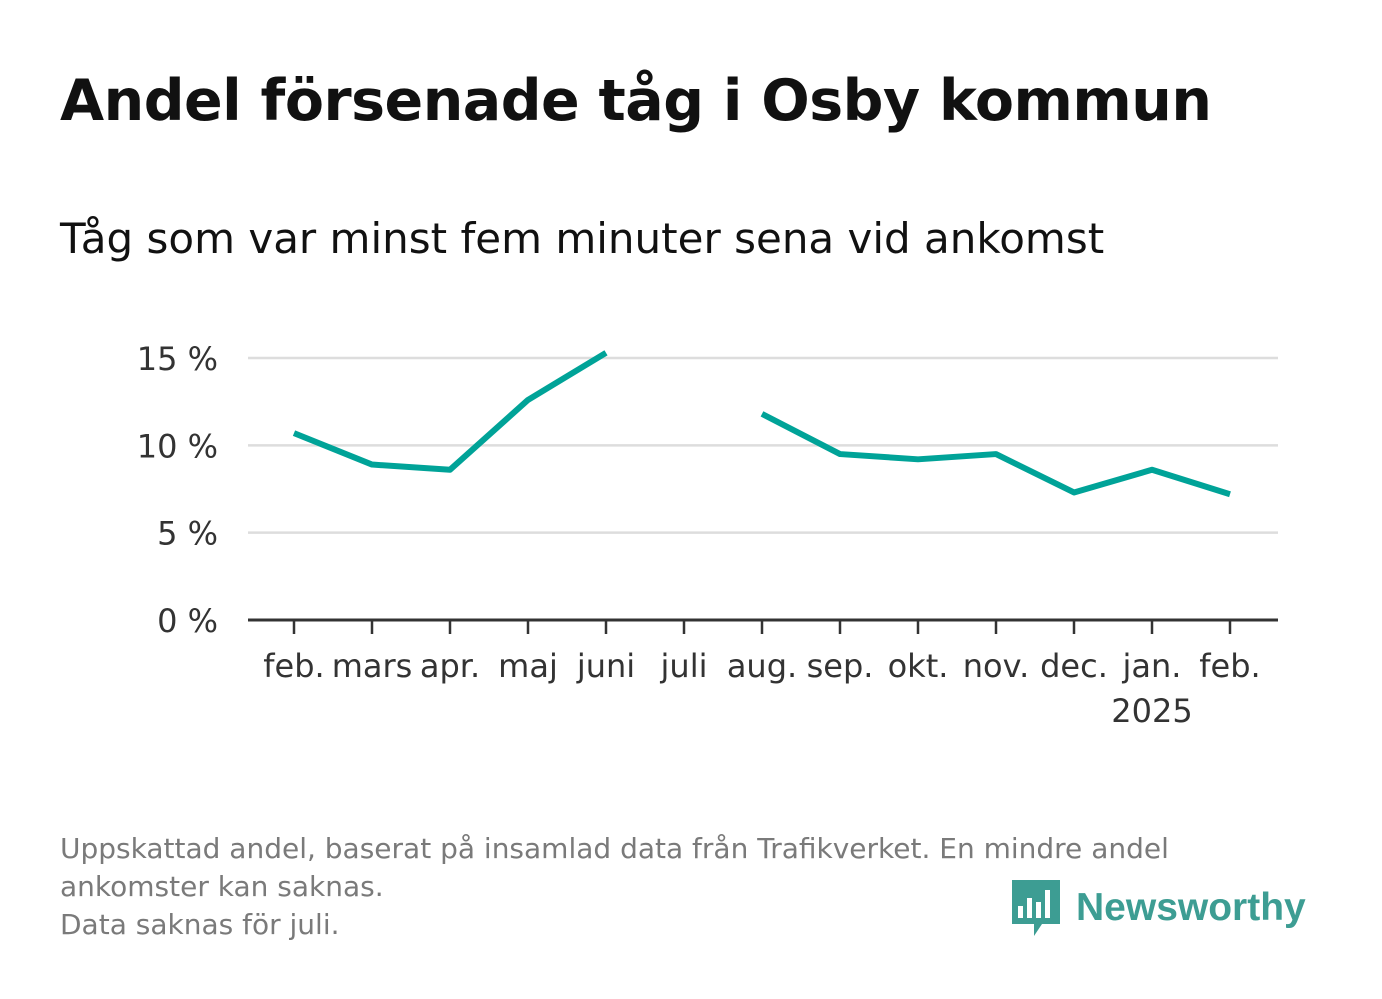 The image size is (1382, 999). I want to click on x-tick-label: okt., so click(918, 666).